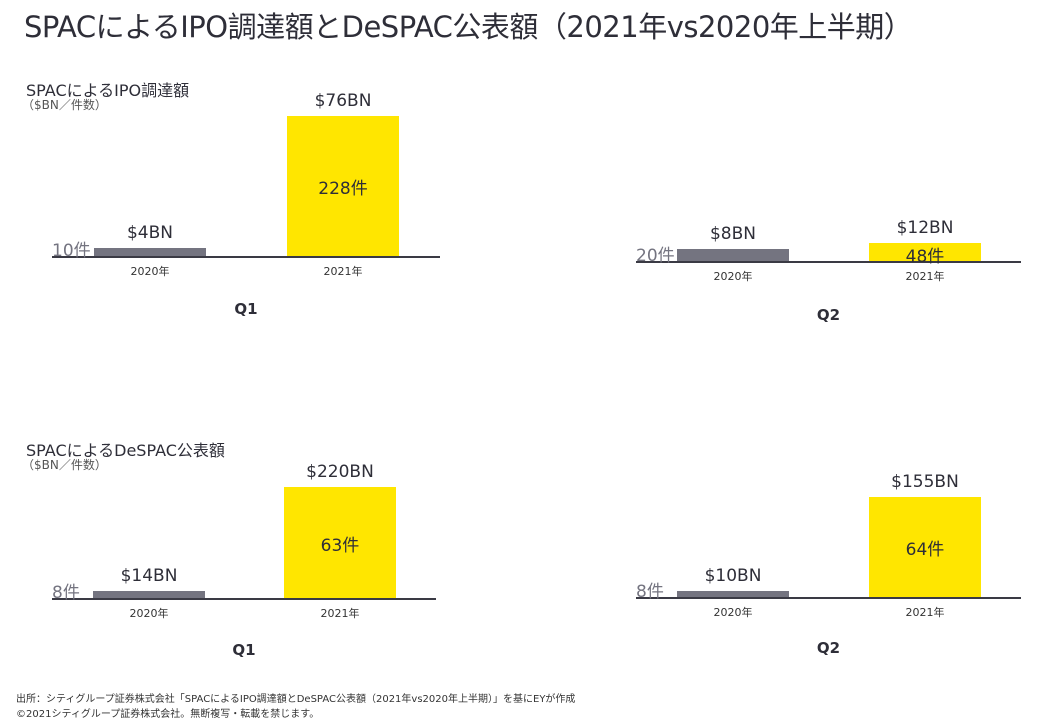 The width and height of the screenshot is (1040, 728). What do you see at coordinates (64, 105) in the screenshot?
I see `section-unit-ipo: （$BN／件数）` at bounding box center [64, 105].